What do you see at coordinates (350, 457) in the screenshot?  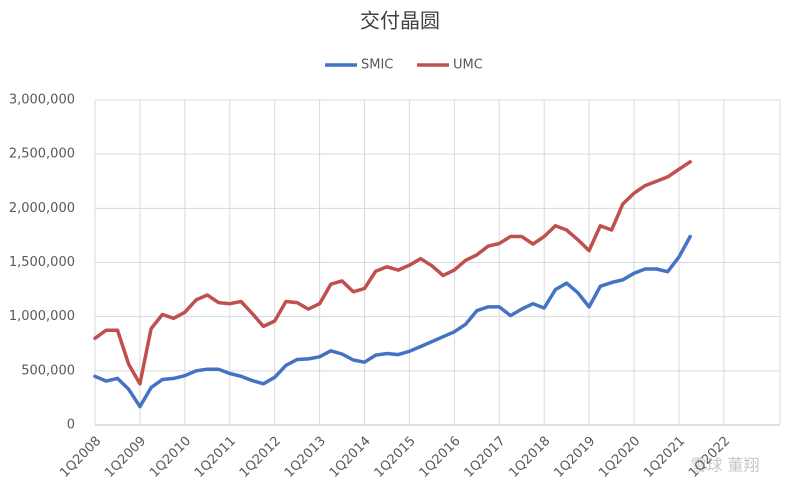 I see `x-tick-label: 1Q2014` at bounding box center [350, 457].